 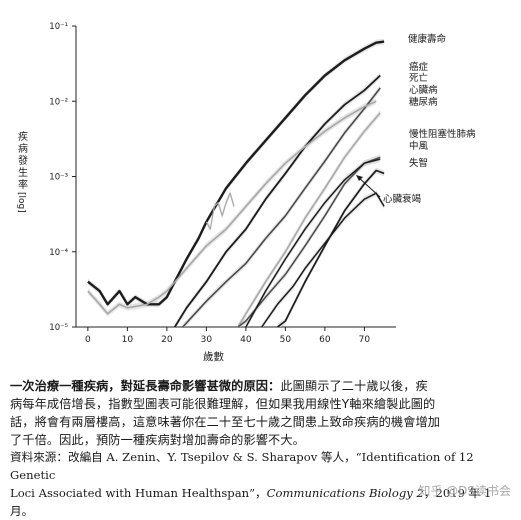 What do you see at coordinates (207, 340) in the screenshot?
I see `x-tick-label: 30` at bounding box center [207, 340].